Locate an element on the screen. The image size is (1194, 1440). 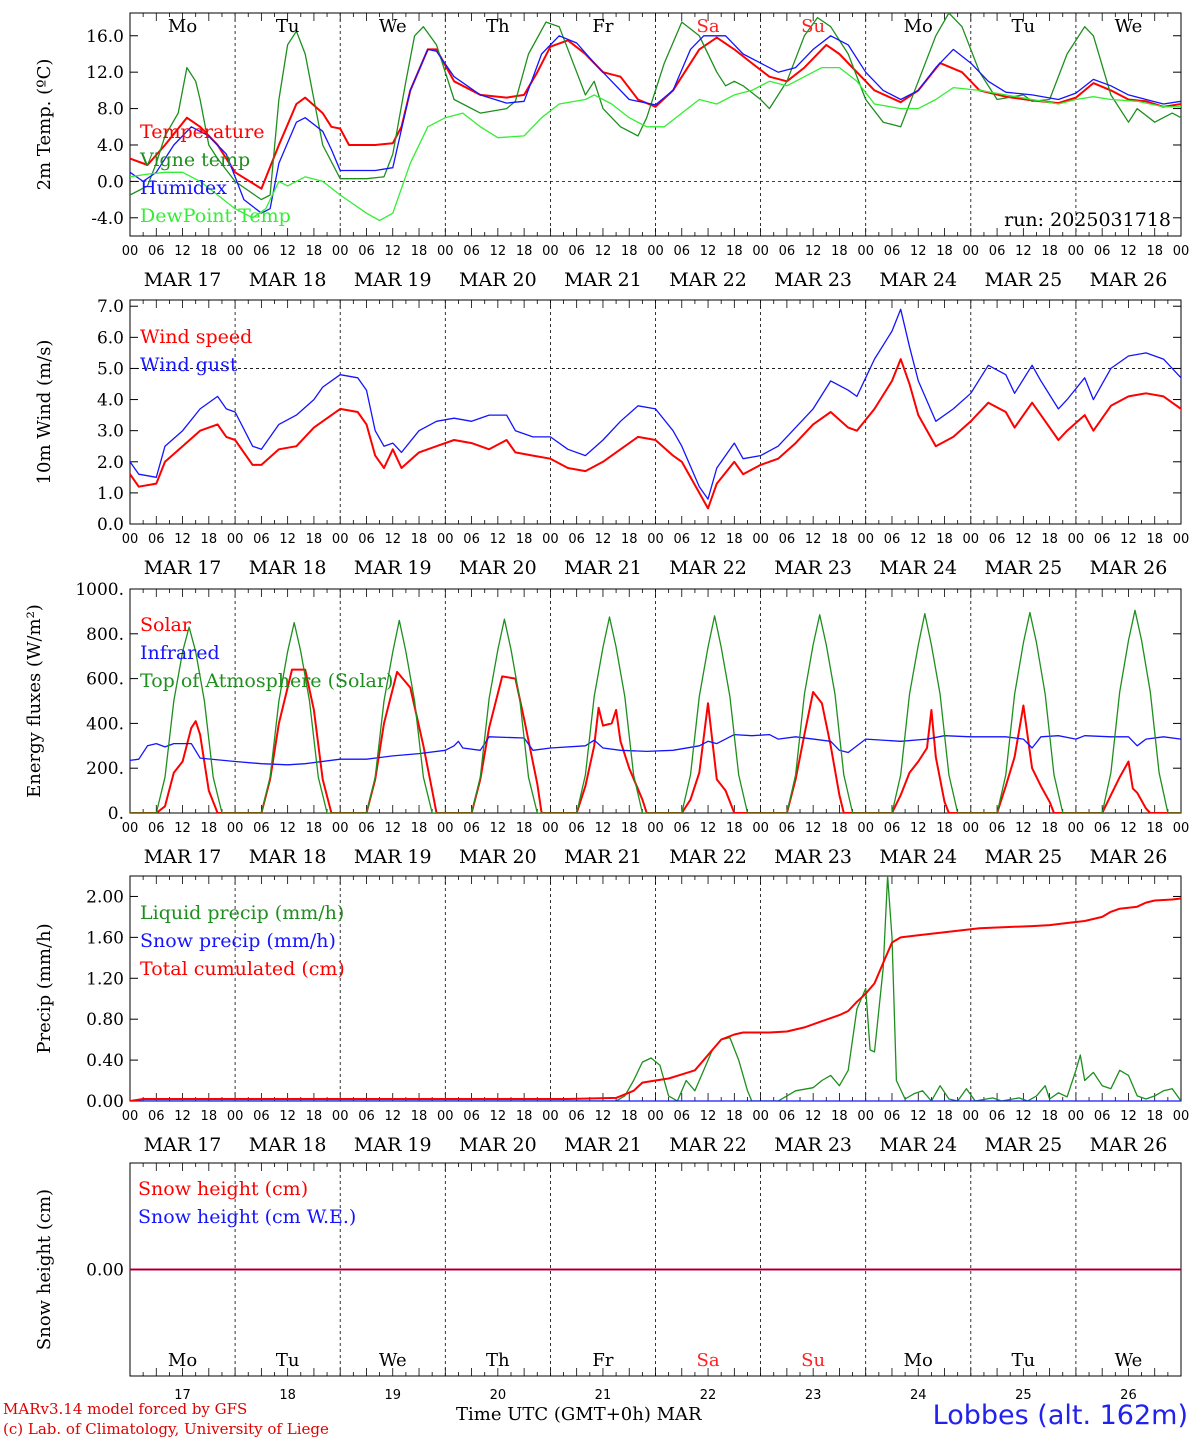
date-label: MAR 24 is located at coordinates (918, 280).